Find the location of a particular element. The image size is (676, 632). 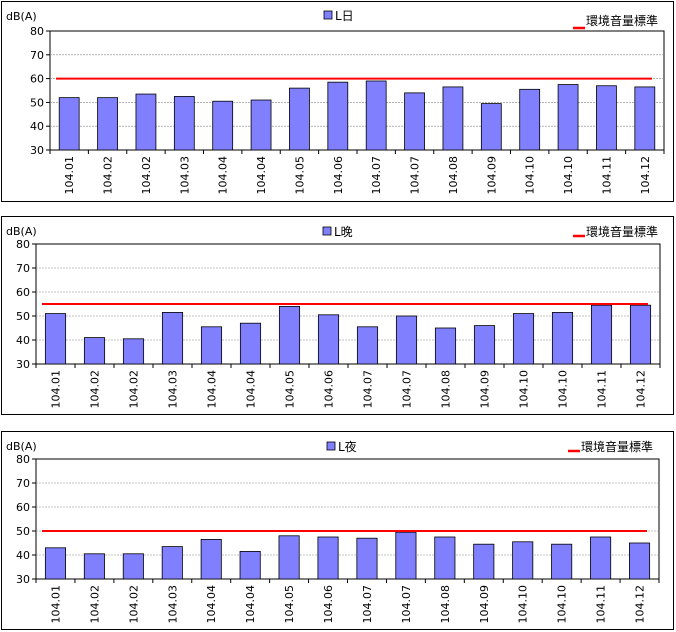

legend-line-label: 環境音量標準 is located at coordinates (622, 20).